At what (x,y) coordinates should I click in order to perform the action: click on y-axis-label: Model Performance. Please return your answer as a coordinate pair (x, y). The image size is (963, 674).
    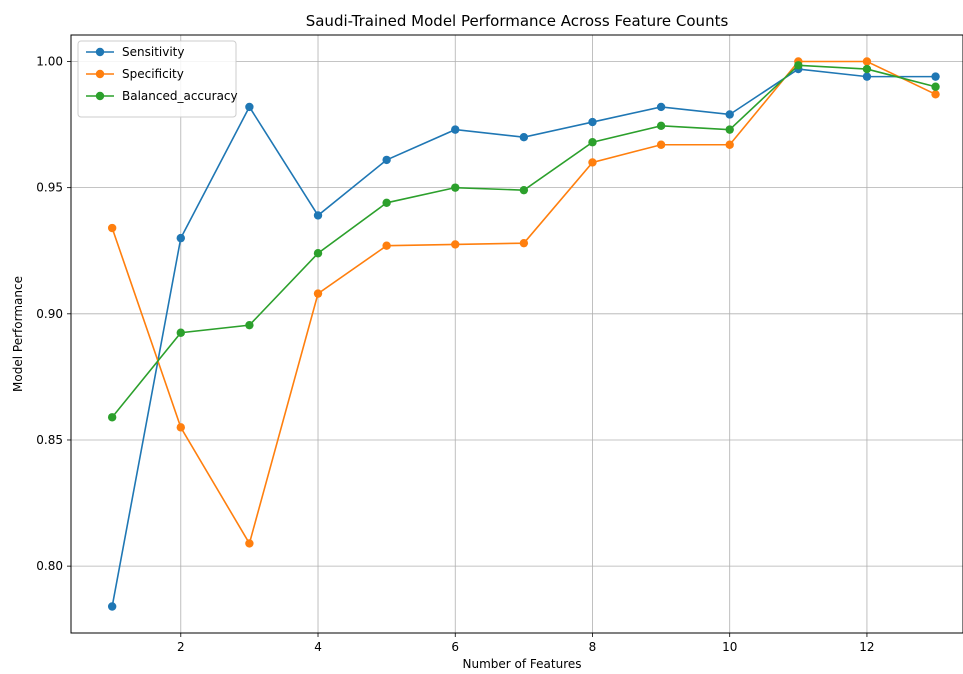
    Looking at the image, I should click on (18, 334).